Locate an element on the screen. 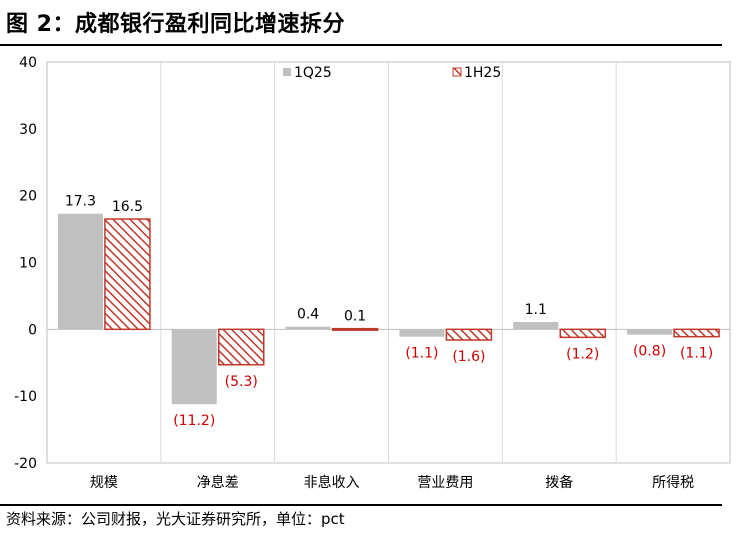 The height and width of the screenshot is (538, 737). y-tick-label: 20 is located at coordinates (28, 197).